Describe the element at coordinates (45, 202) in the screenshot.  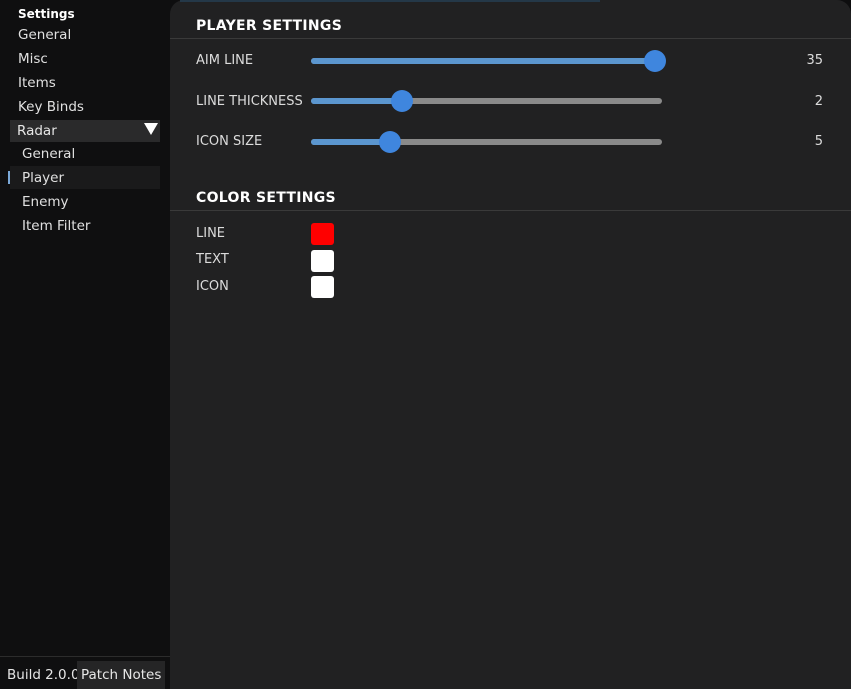
I see `sidebar-subitem-enemy: Enemy` at that location.